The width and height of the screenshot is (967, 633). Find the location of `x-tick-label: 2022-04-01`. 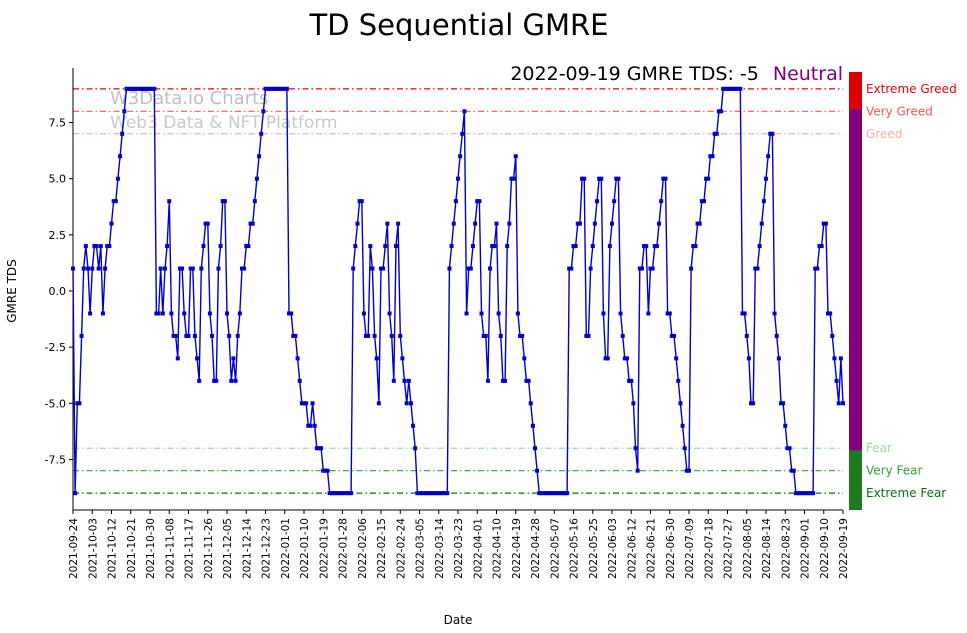

x-tick-label: 2022-04-01 is located at coordinates (478, 548).